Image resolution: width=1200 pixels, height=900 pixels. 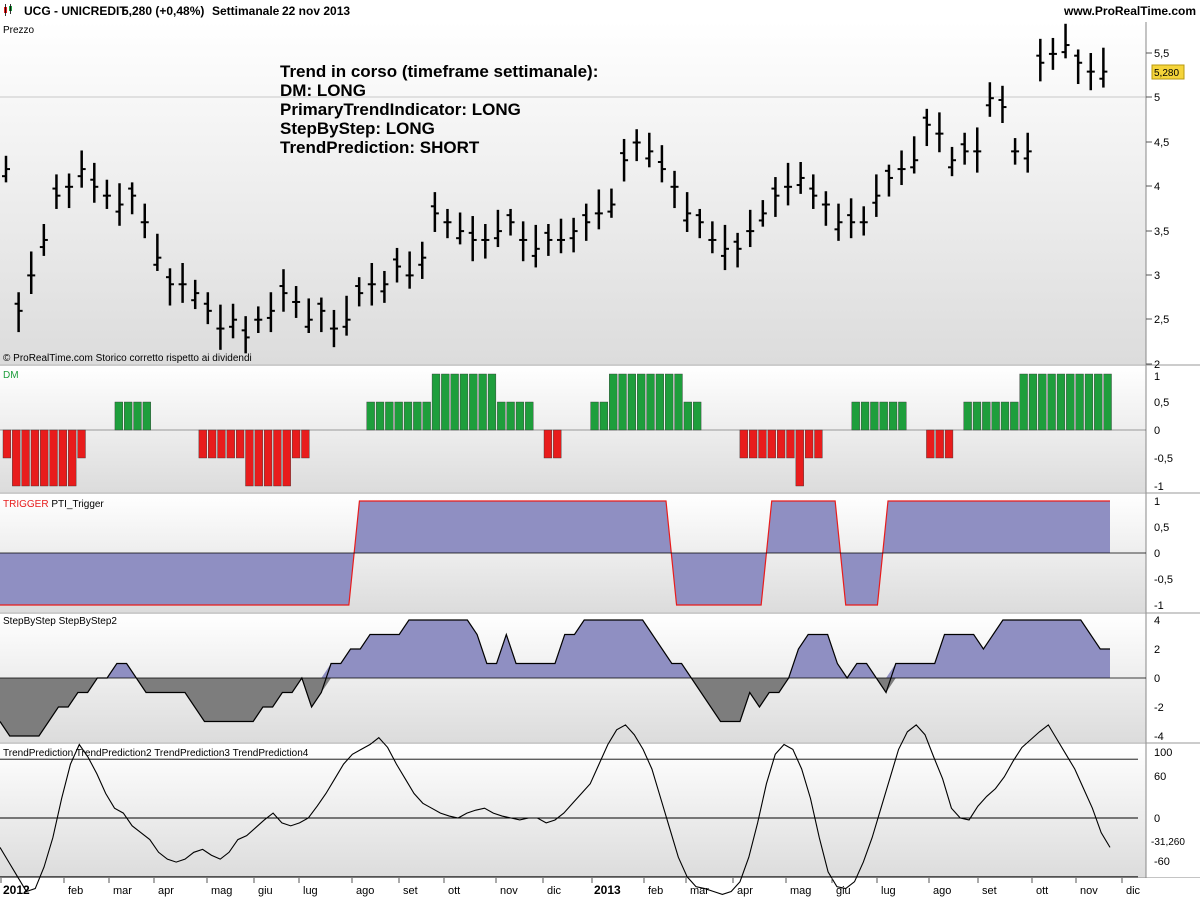 What do you see at coordinates (1168, 72) in the screenshot?
I see `last-price-badge` at bounding box center [1168, 72].